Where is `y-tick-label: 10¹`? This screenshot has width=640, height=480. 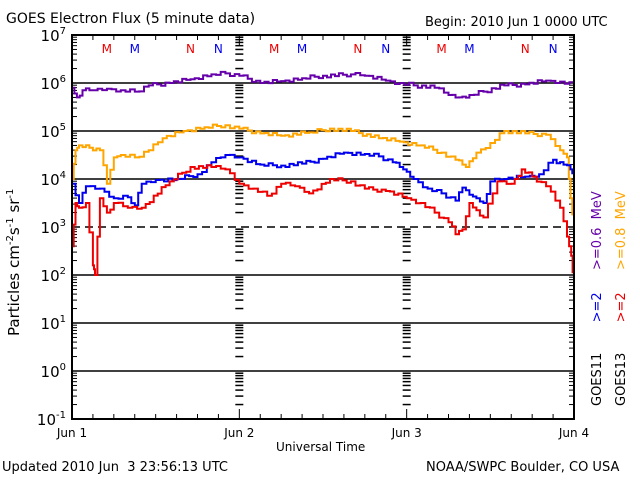
y-tick-label: 10¹ is located at coordinates (53, 323).